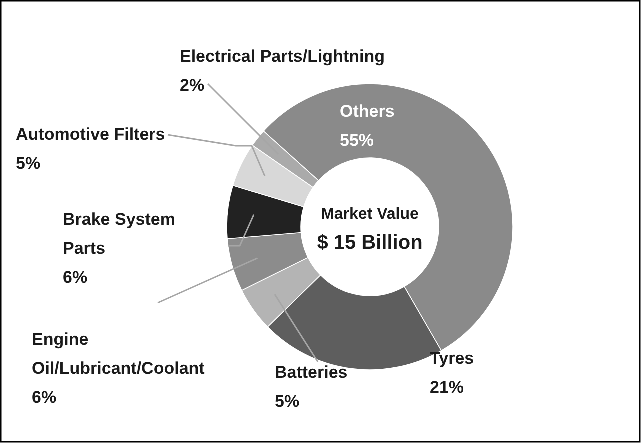  What do you see at coordinates (370, 243) in the screenshot?
I see `text: $ 15 Billion` at bounding box center [370, 243].